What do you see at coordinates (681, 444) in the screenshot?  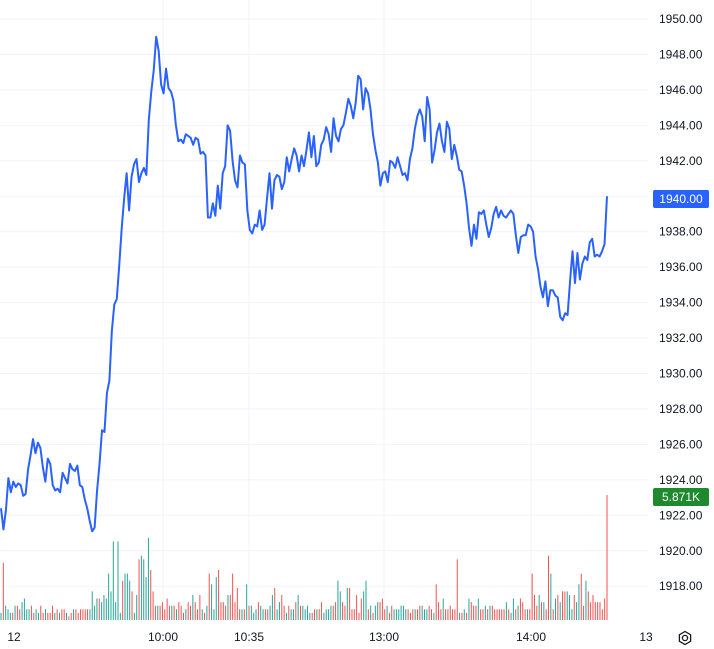 I see `y-tick-label: 1926.00` at bounding box center [681, 444].